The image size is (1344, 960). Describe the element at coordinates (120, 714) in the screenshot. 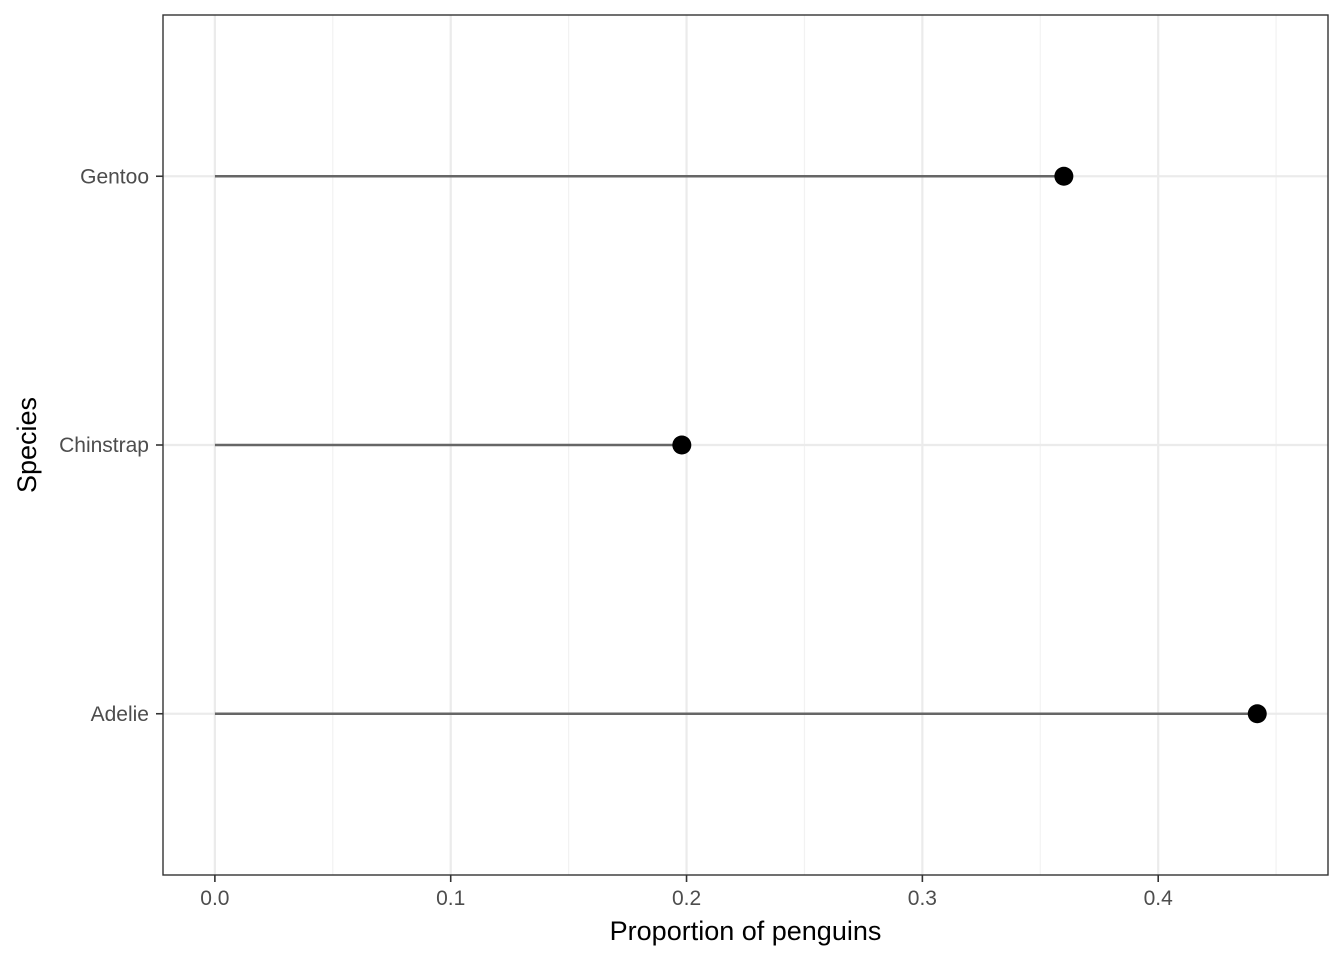

I see `y-tick-label: Adelie` at that location.